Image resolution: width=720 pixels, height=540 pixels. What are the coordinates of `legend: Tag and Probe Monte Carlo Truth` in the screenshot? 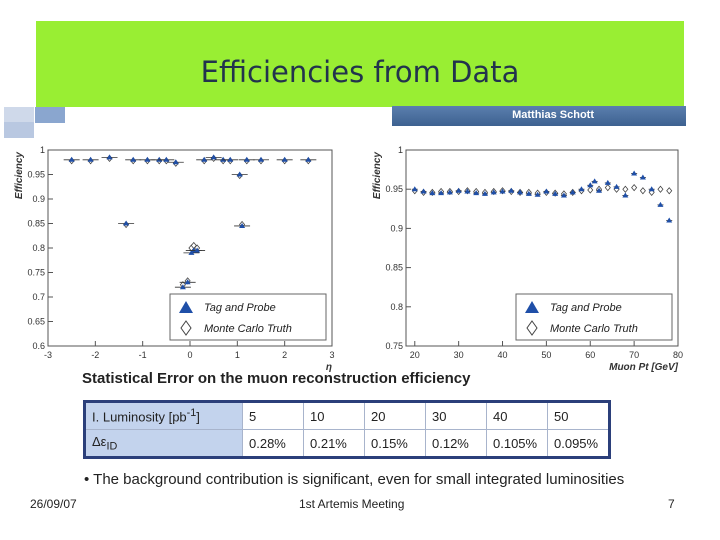 It's located at (248, 317).